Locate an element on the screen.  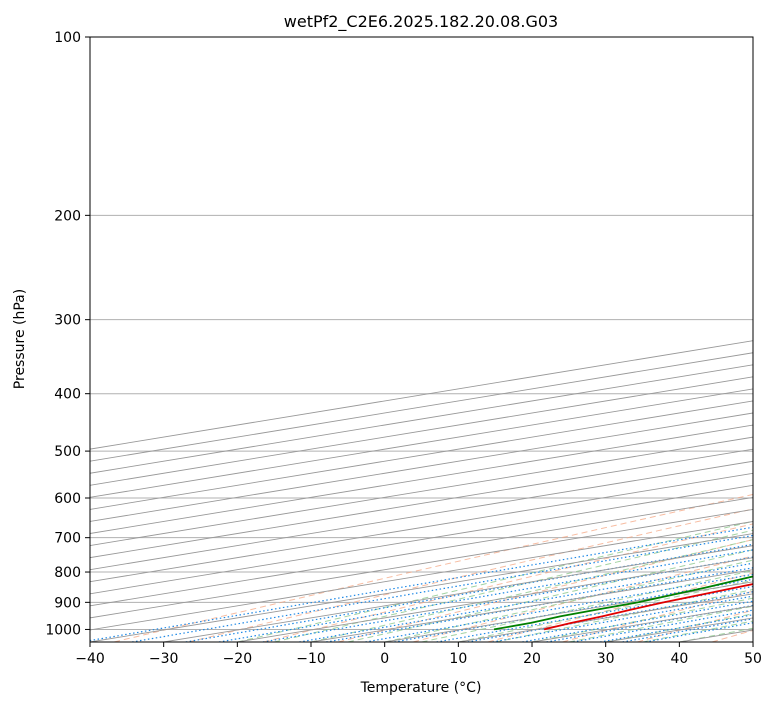
y-tick-label: 1000 is located at coordinates (63, 630).